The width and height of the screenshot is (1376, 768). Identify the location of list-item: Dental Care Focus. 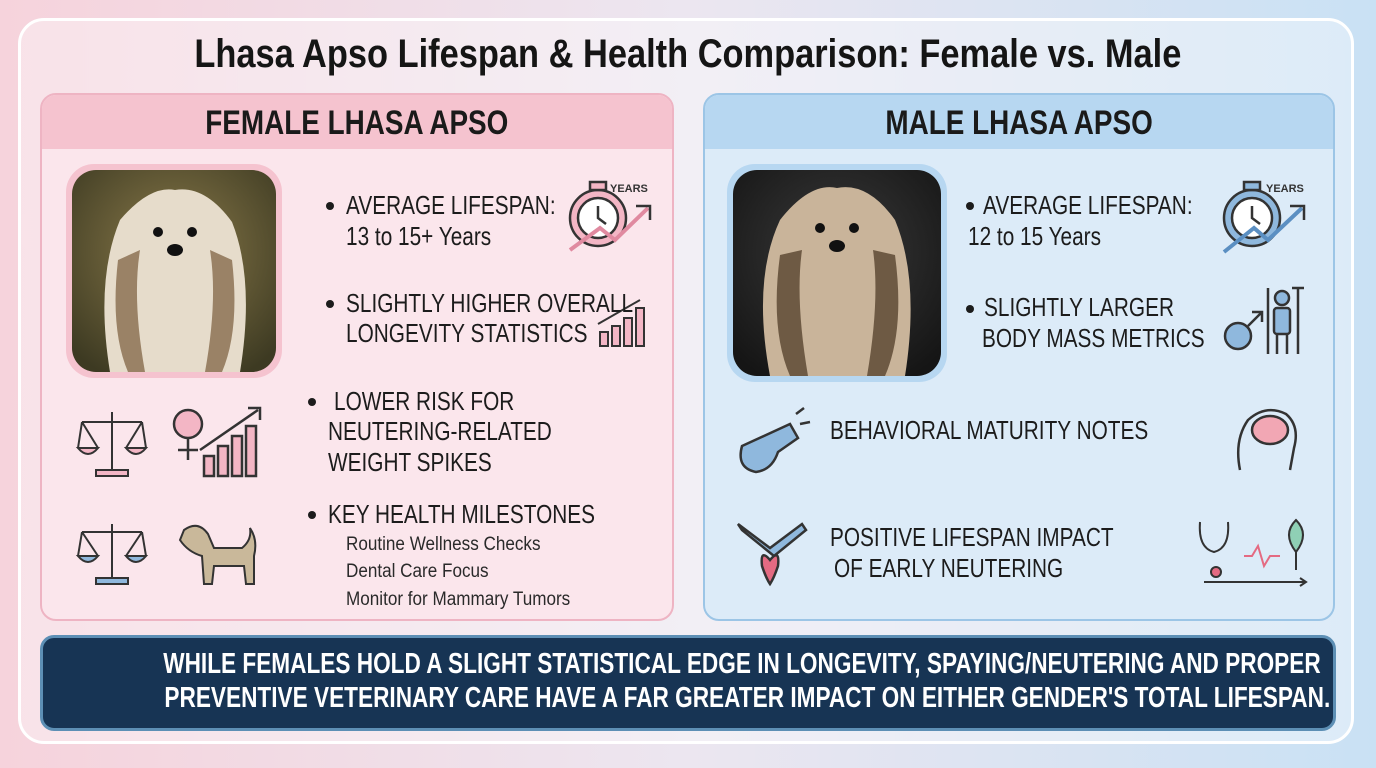
(417, 571).